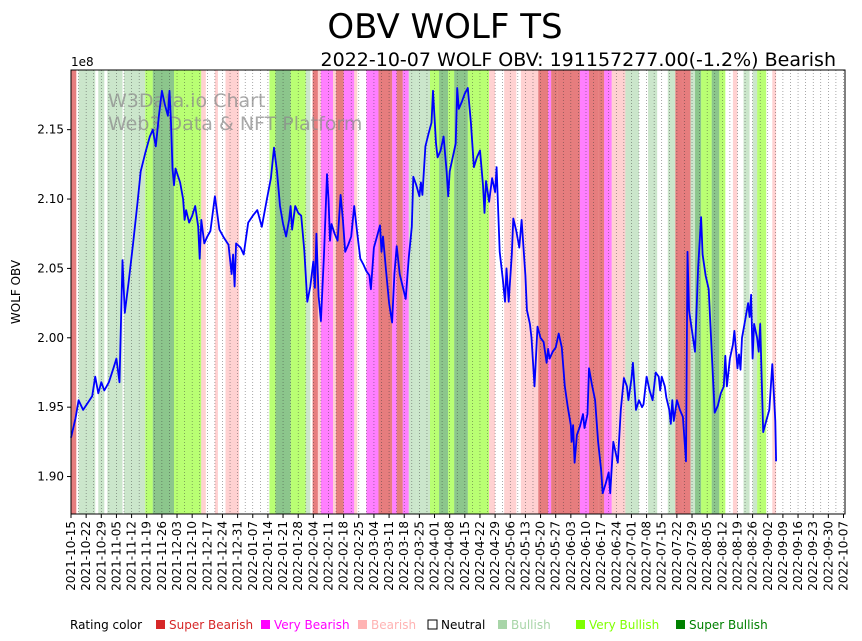 This screenshot has height=641, width=862. I want to click on x-tick-label: 2022-05-27, so click(556, 556).